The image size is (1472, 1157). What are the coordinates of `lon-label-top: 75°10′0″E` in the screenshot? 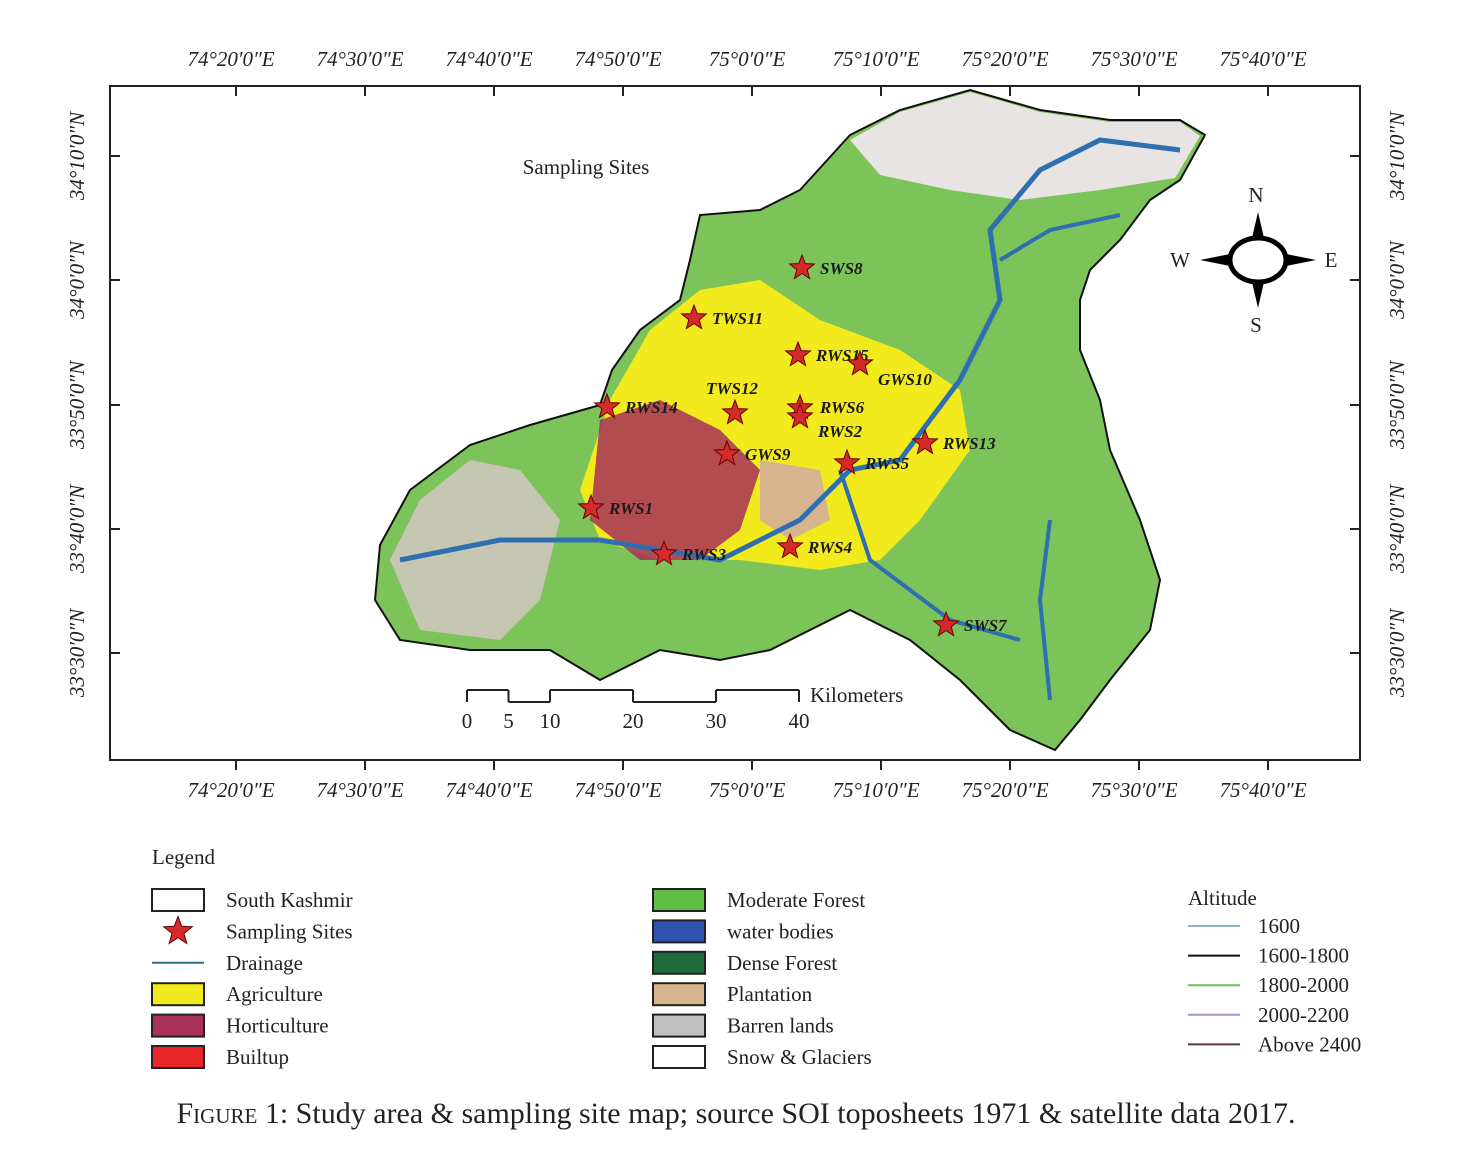 It's located at (875, 59).